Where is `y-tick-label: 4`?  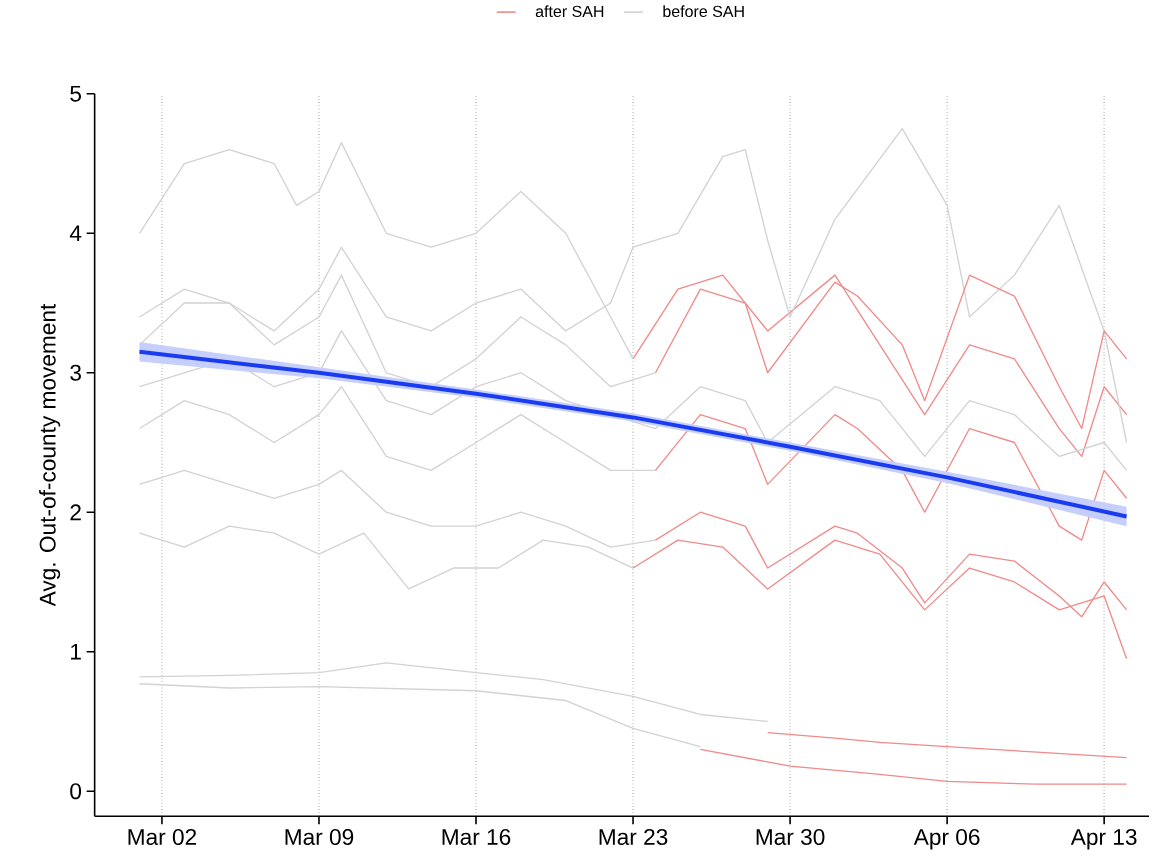 y-tick-label: 4 is located at coordinates (75, 233).